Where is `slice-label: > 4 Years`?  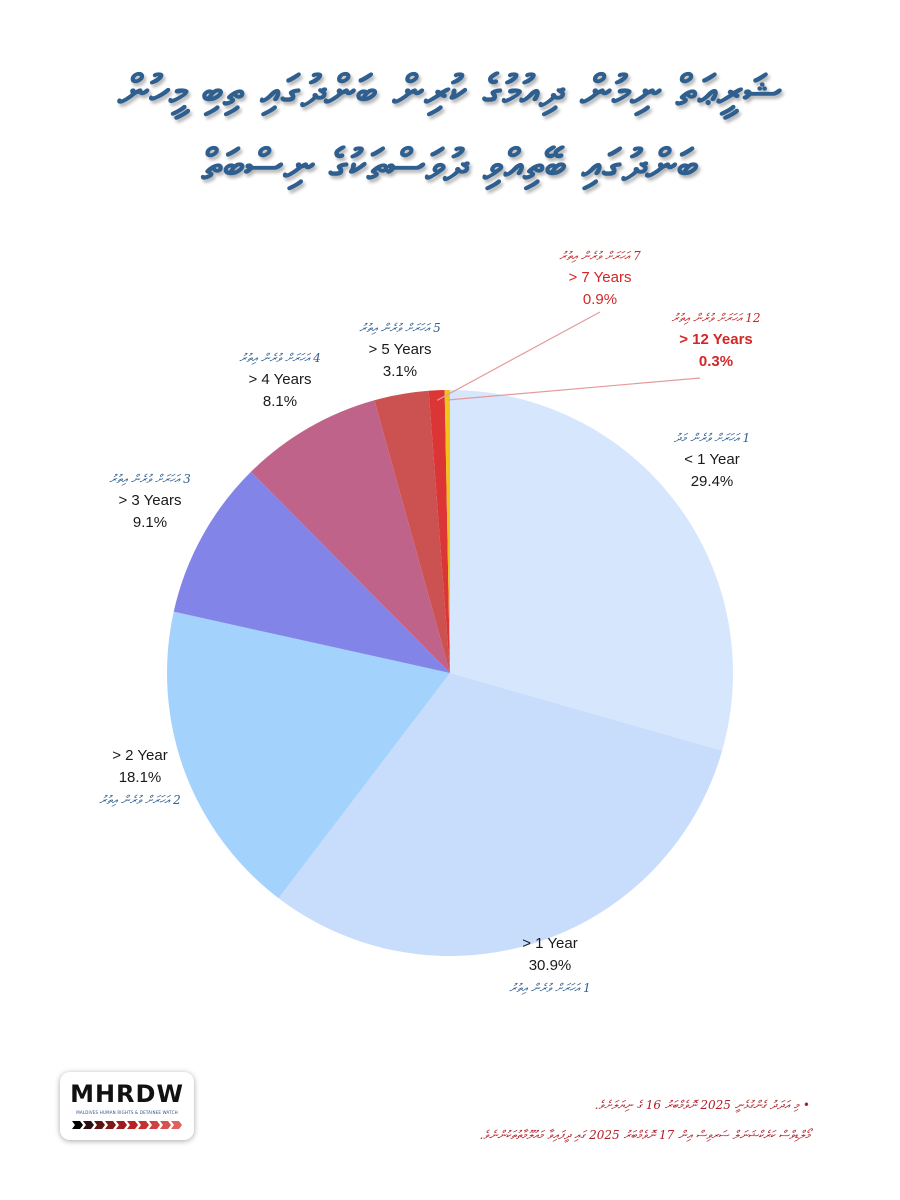
slice-label: > 4 Years is located at coordinates (280, 379).